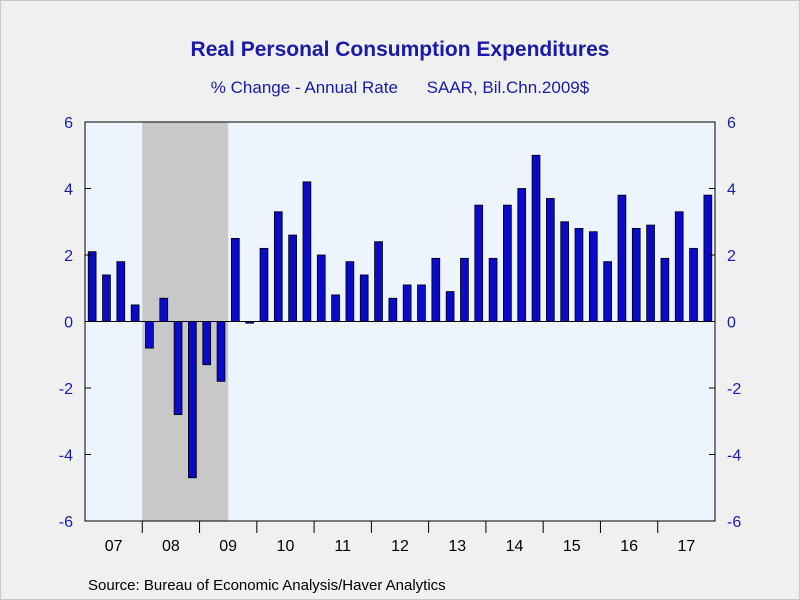  I want to click on bar-2016Q1, so click(607, 291).